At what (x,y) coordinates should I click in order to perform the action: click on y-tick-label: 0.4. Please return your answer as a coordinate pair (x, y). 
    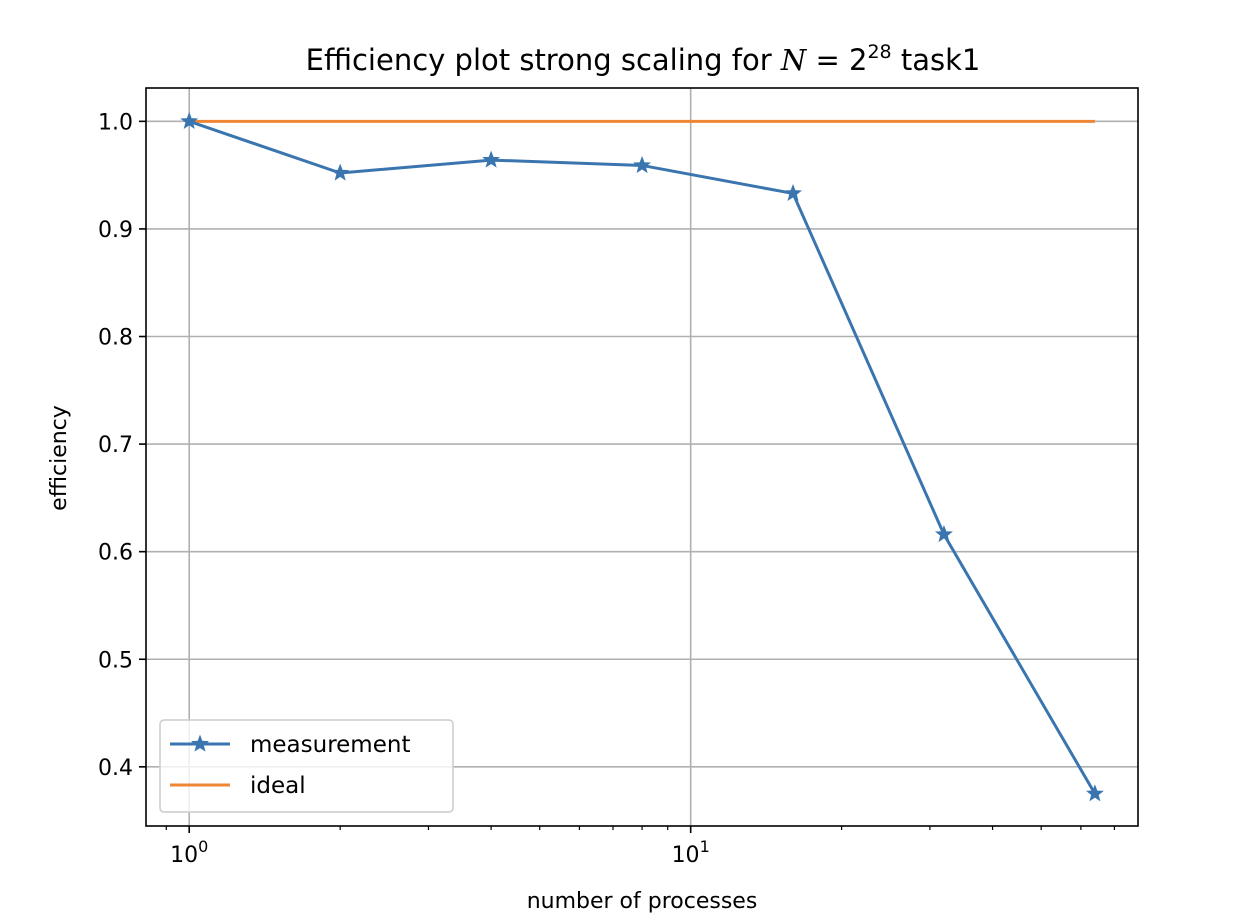
    Looking at the image, I should click on (115, 768).